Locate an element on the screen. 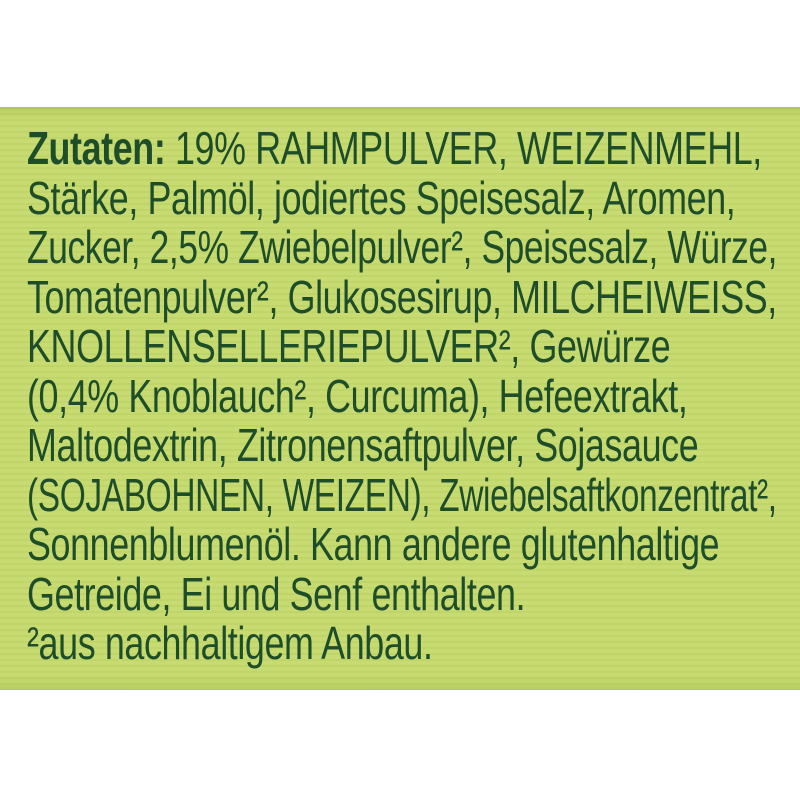  ingredients-line-10: Getreide, Ei und Senf enthalten. is located at coordinates (276, 593).